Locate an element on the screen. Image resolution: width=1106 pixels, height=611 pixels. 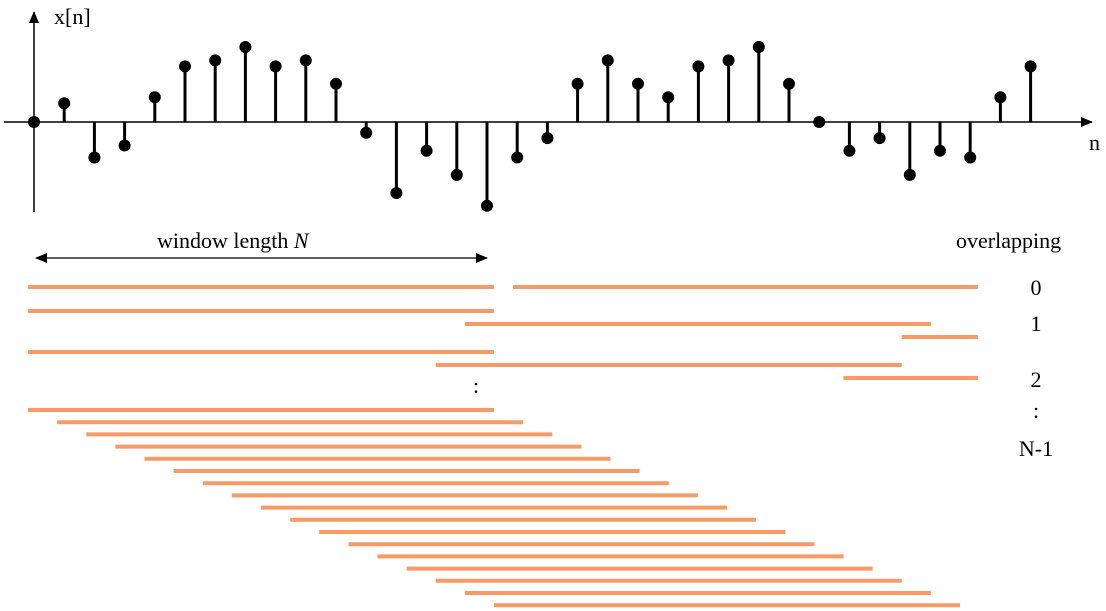
overlap-label: N-1 is located at coordinates (1036, 448).